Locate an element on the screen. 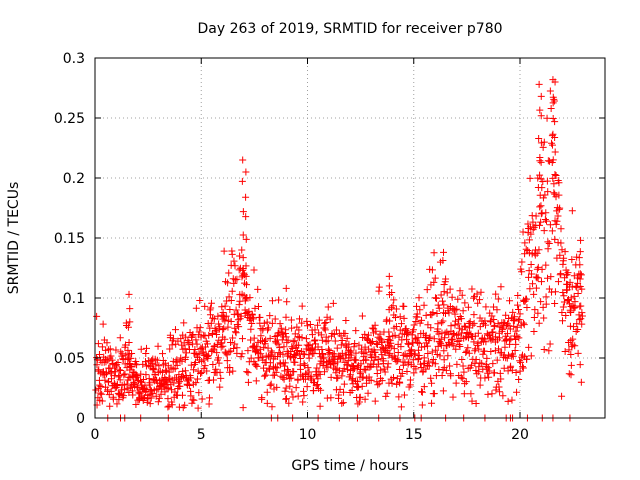 This screenshot has height=480, width=640. y-tick-label: 0.05 is located at coordinates (69, 359).